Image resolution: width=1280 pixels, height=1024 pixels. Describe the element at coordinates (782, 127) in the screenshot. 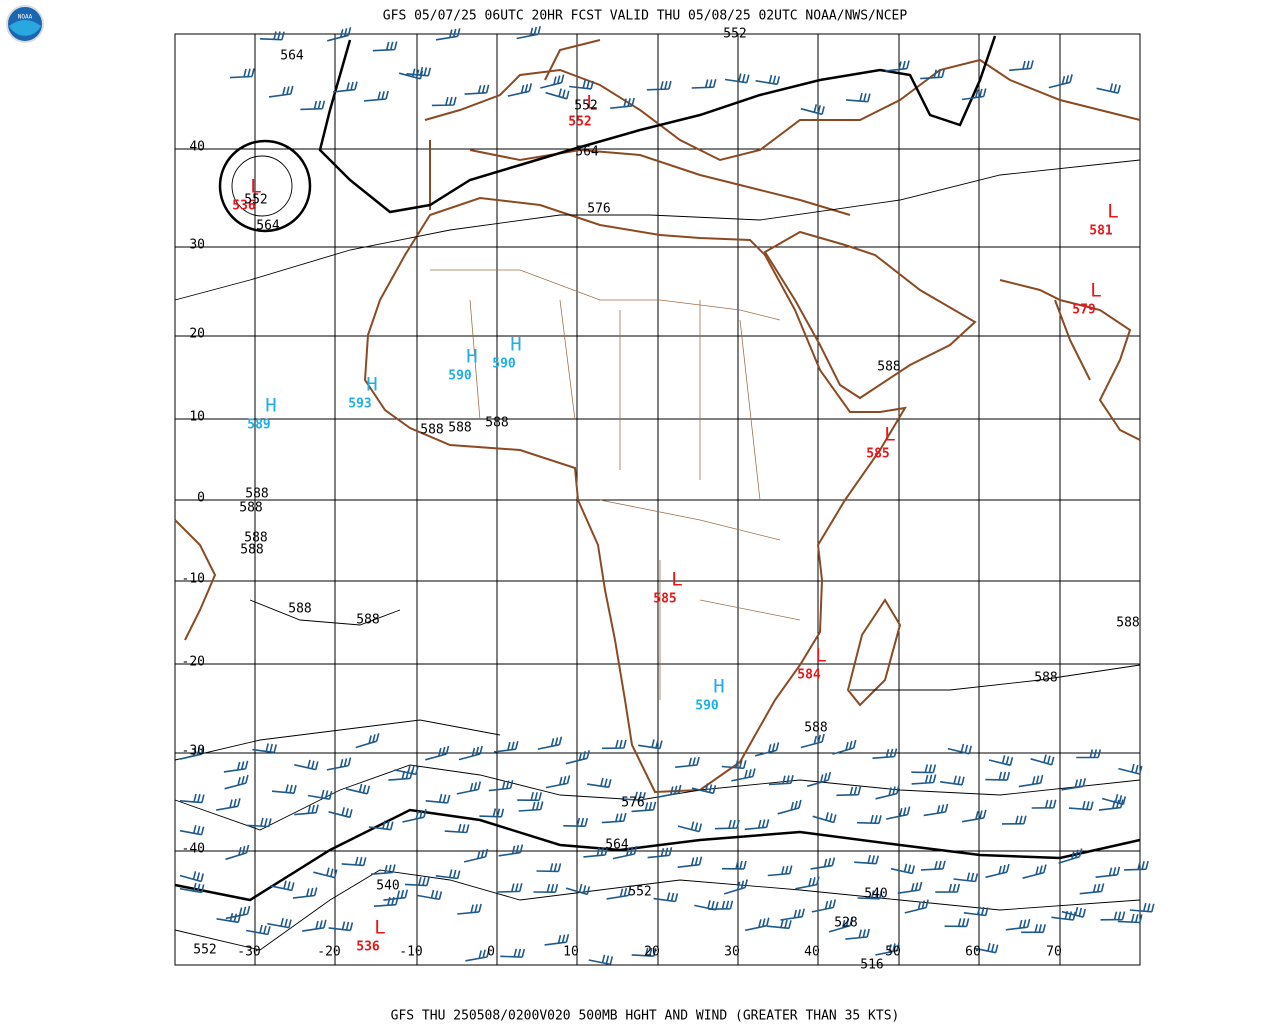

I see `europe-asia-coast` at that location.